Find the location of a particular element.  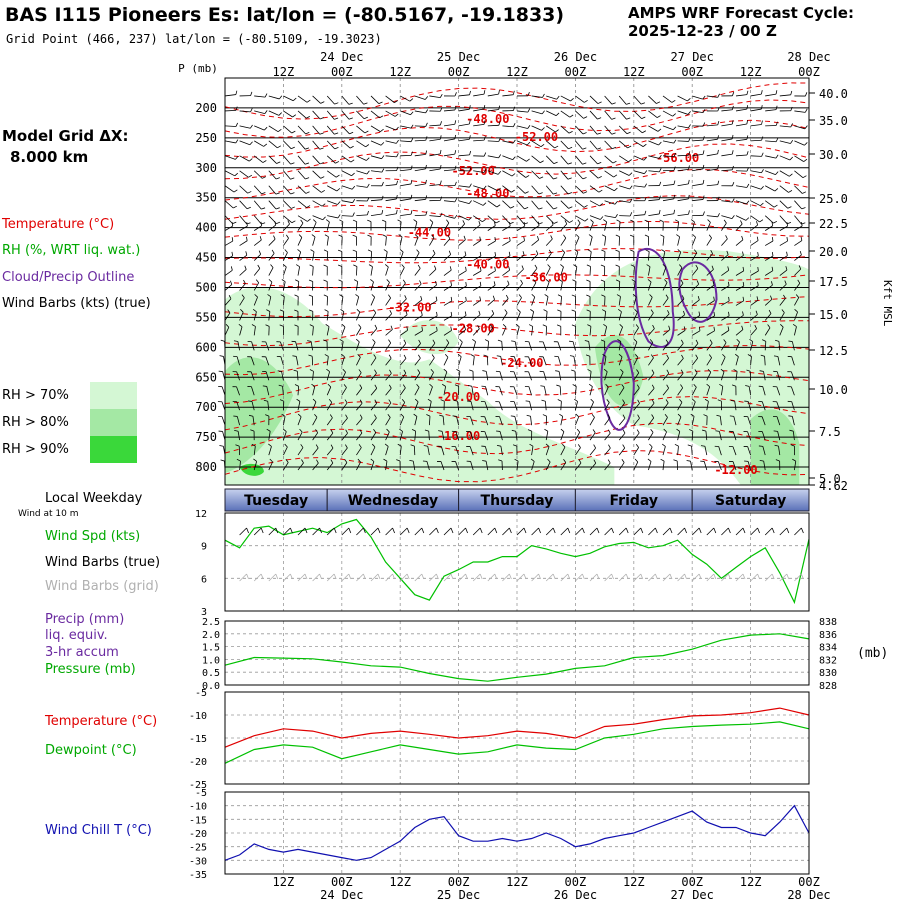

wind-speed-label: Wind Spd (kts) is located at coordinates (92, 536).